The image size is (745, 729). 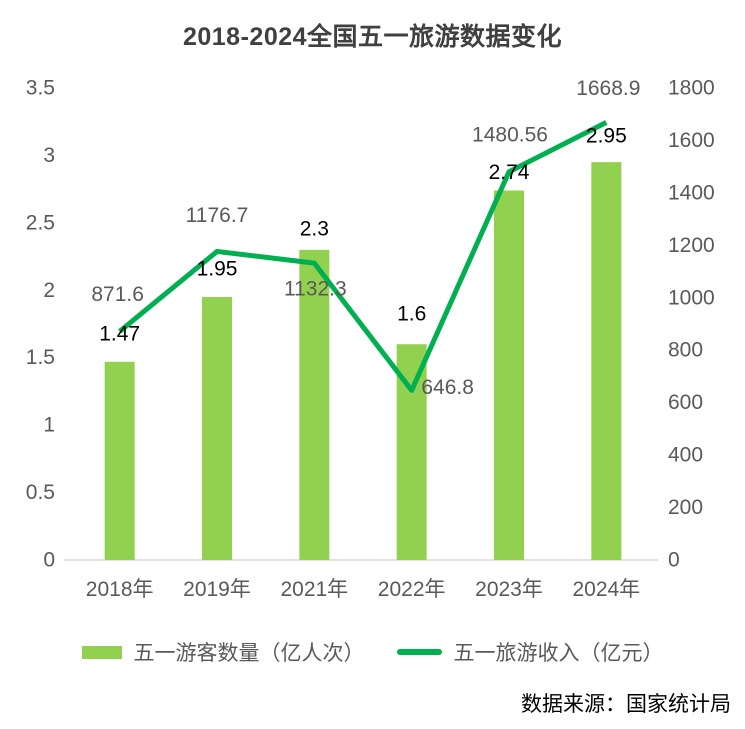 I want to click on y-axis-tick-left: 1, so click(x=49, y=425).